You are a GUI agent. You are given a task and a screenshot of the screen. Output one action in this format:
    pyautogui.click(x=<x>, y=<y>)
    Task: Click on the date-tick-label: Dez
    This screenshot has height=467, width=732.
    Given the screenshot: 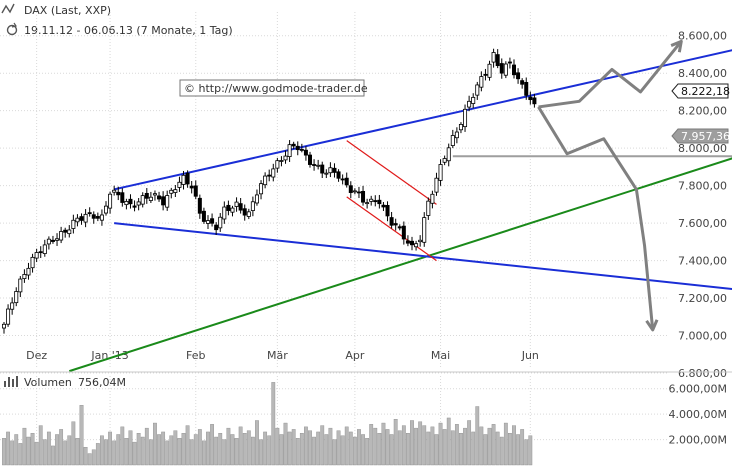 What is the action you would take?
    pyautogui.click(x=36, y=355)
    